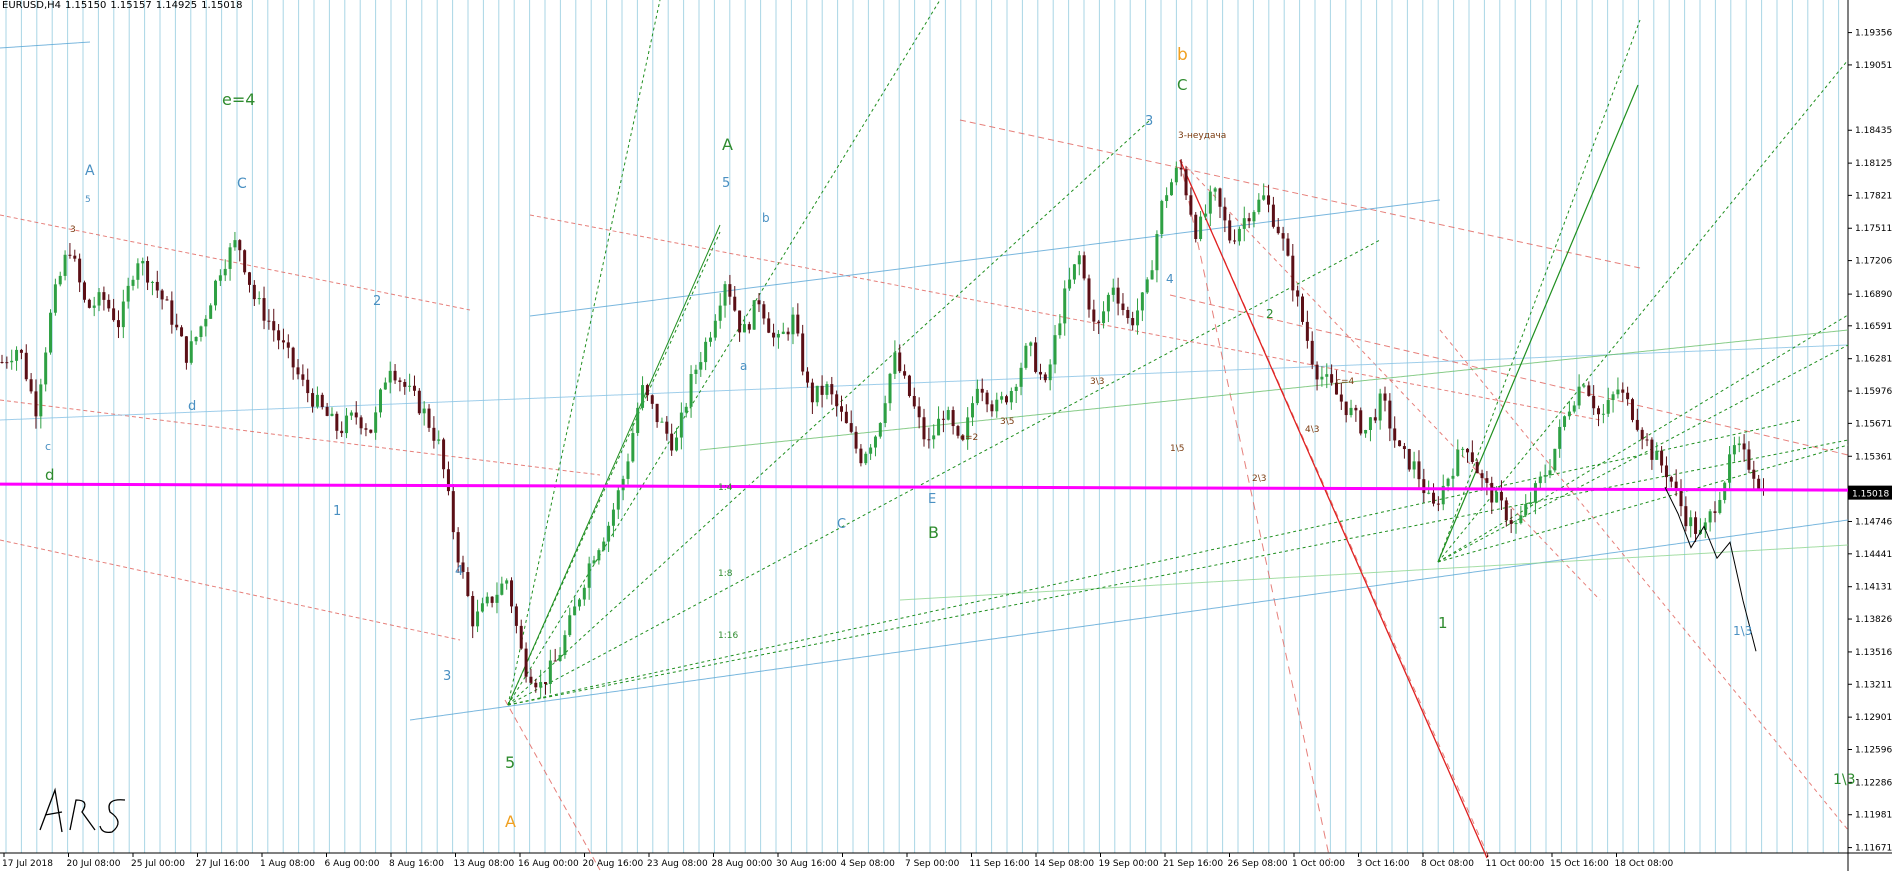  What do you see at coordinates (1873, 392) in the screenshot?
I see `y-tick-label: 1.15976` at bounding box center [1873, 392].